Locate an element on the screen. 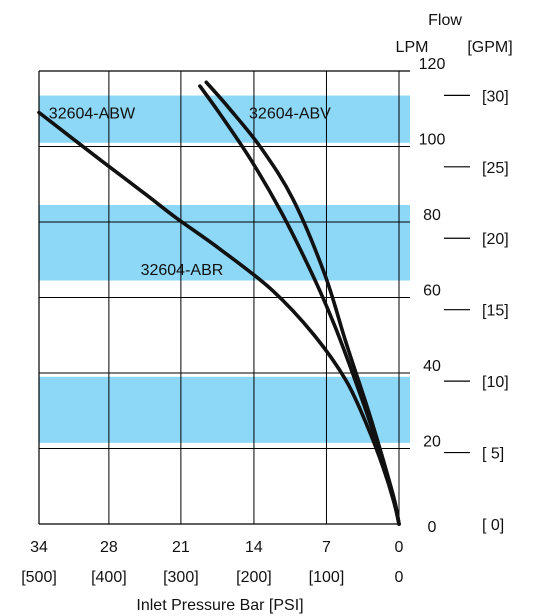 The width and height of the screenshot is (533, 616). x-tick-label-psi-5: 0 is located at coordinates (399, 577).